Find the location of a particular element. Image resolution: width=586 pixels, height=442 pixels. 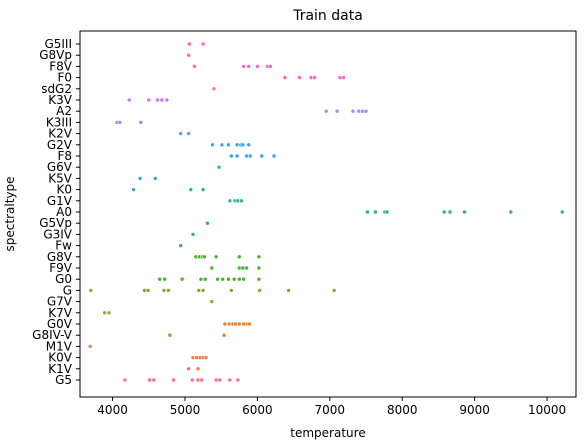

x-tick-label: 9000 is located at coordinates (474, 410).